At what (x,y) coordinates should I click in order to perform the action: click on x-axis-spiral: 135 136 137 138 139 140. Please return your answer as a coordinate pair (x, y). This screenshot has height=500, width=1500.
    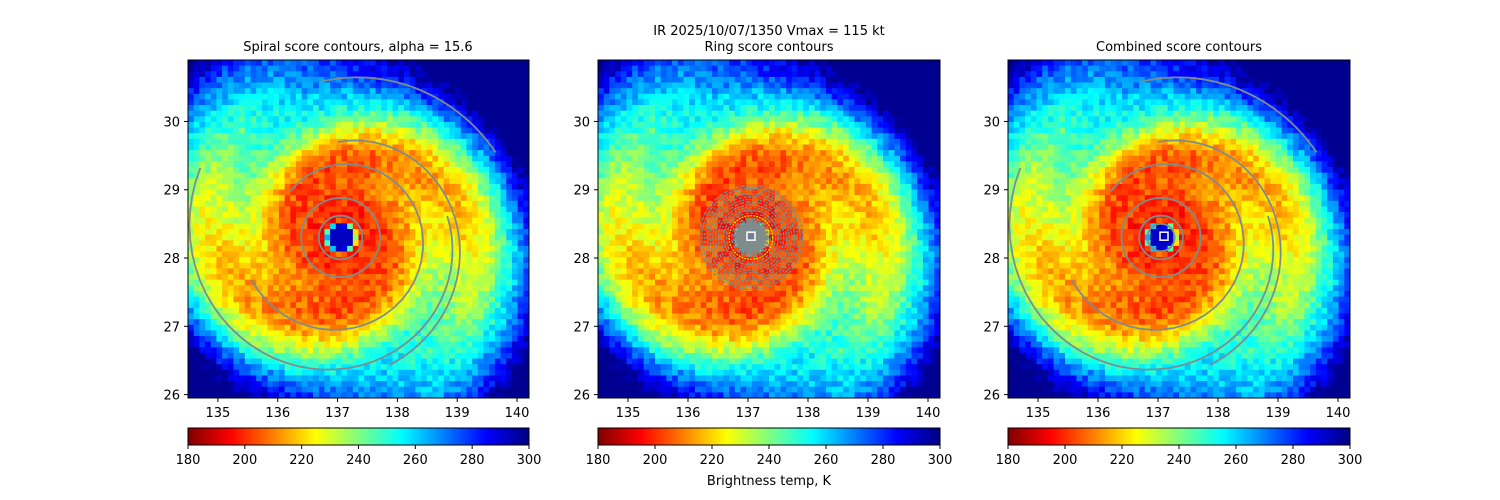
    Looking at the image, I should click on (367, 409).